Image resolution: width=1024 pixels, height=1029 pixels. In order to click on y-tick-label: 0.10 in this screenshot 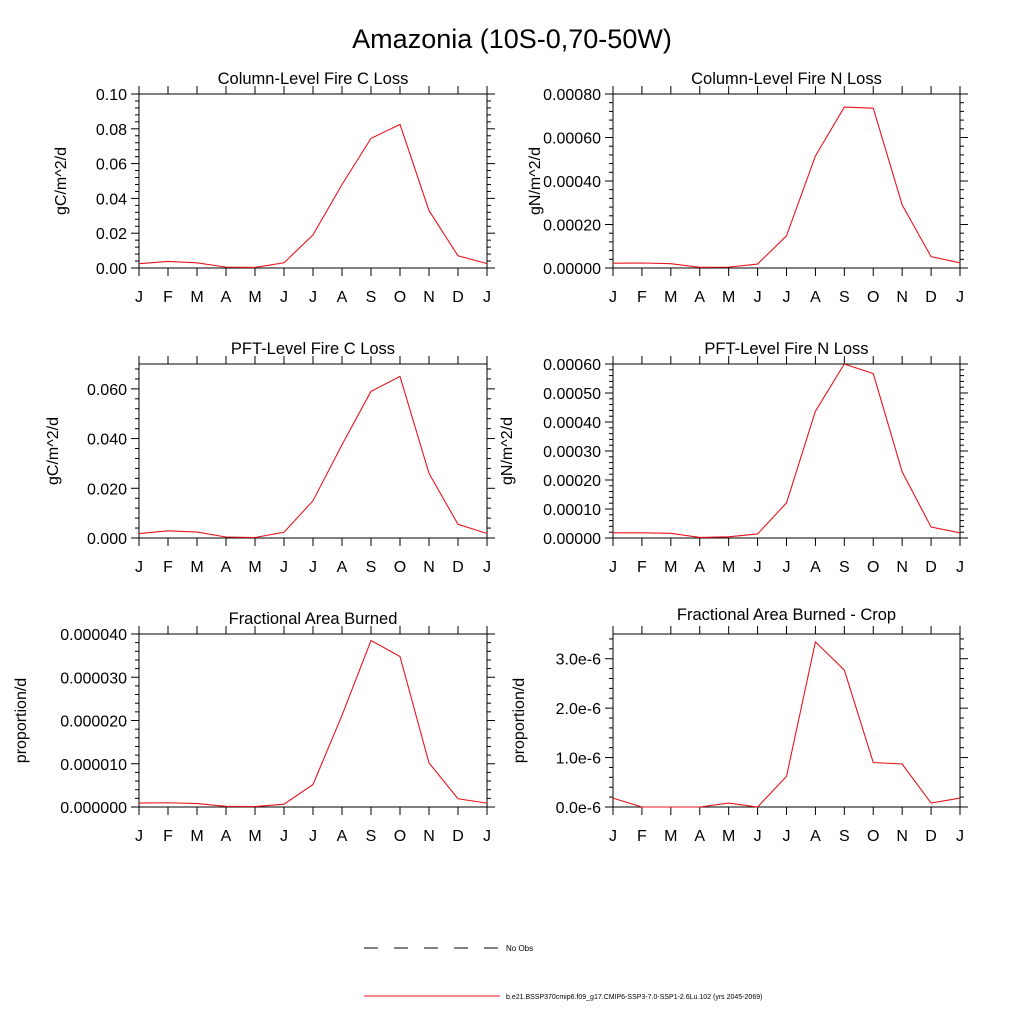, I will do `click(111, 95)`.